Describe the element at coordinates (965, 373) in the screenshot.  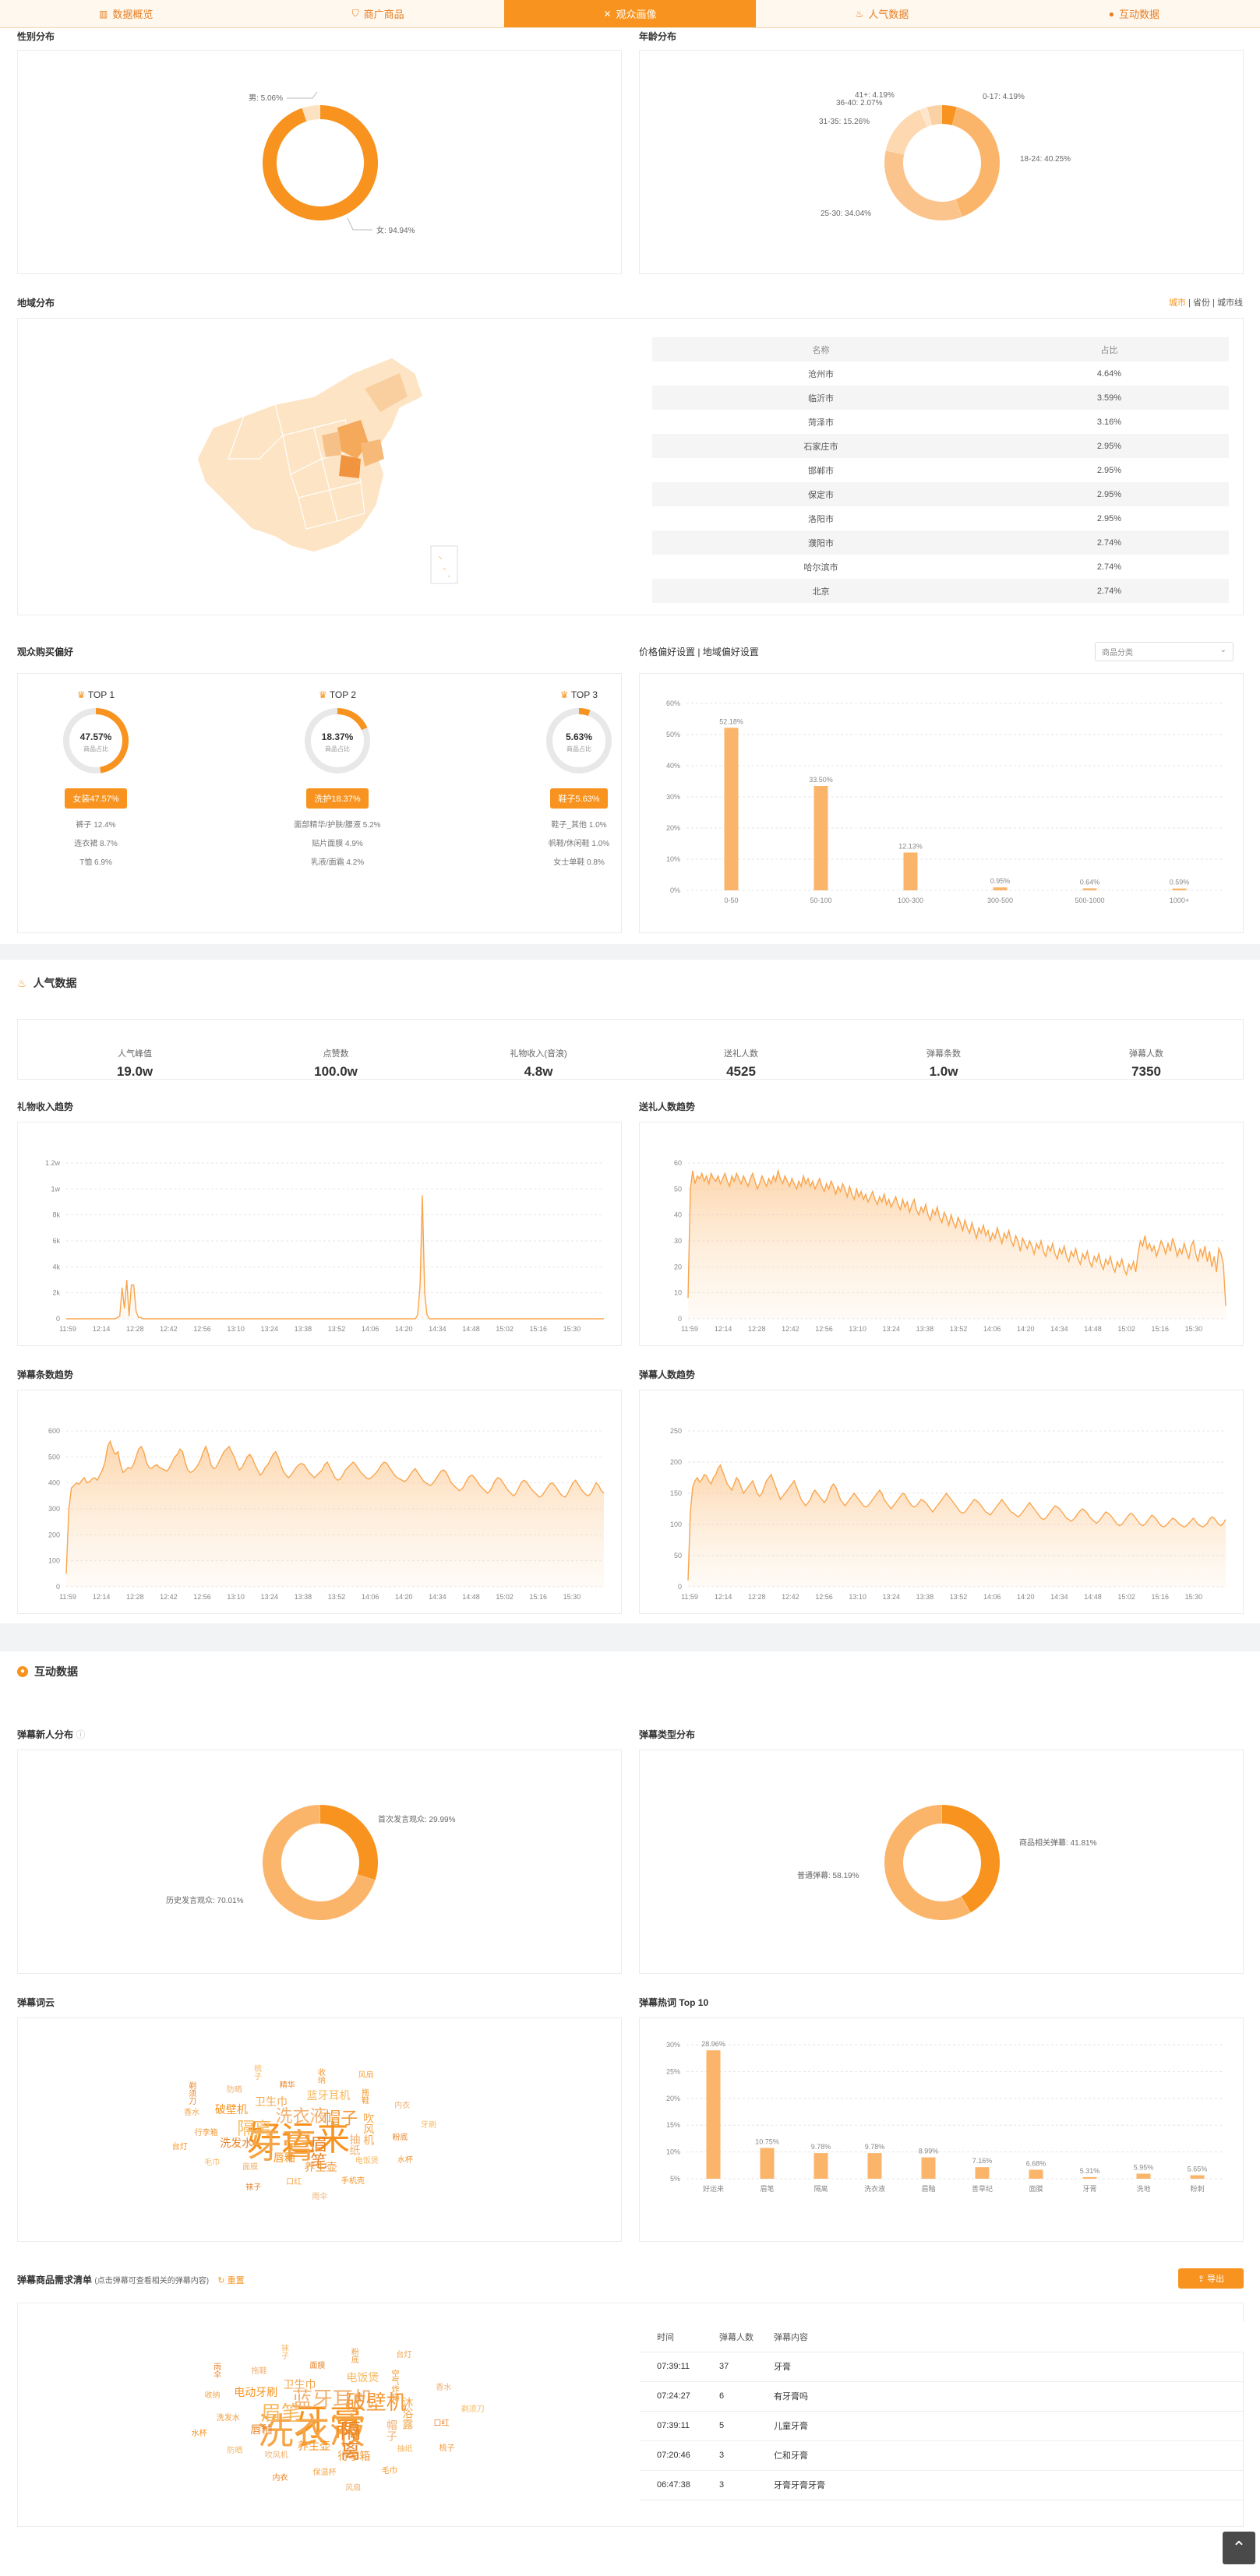
I see `region-row: 沧州市 4.64%` at that location.